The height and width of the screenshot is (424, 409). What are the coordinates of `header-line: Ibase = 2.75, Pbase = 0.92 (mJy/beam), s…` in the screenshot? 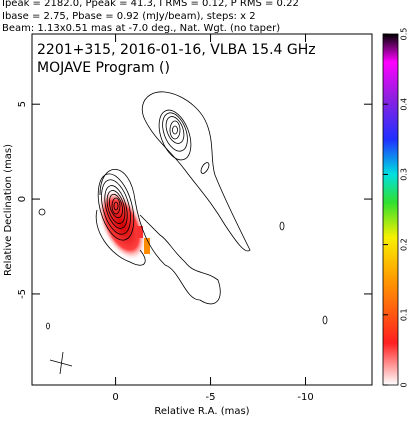 It's located at (129, 16).